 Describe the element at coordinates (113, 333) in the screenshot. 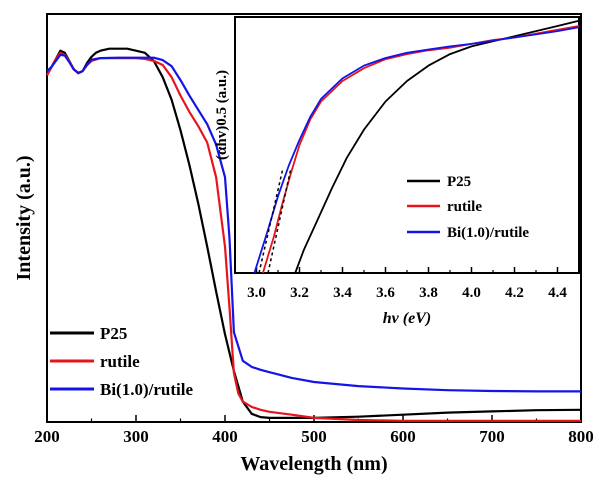

I see `legend-label-p25: P25` at that location.